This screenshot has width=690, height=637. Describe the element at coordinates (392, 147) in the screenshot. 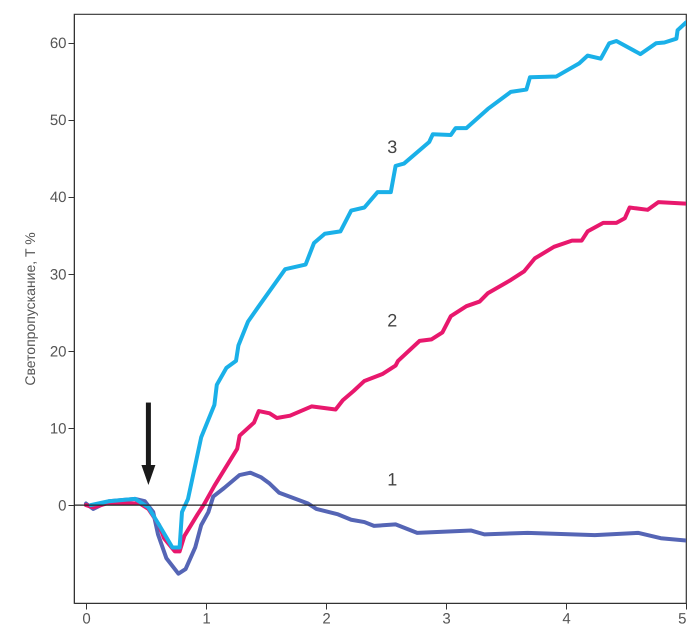

I see `series-label: 3` at that location.